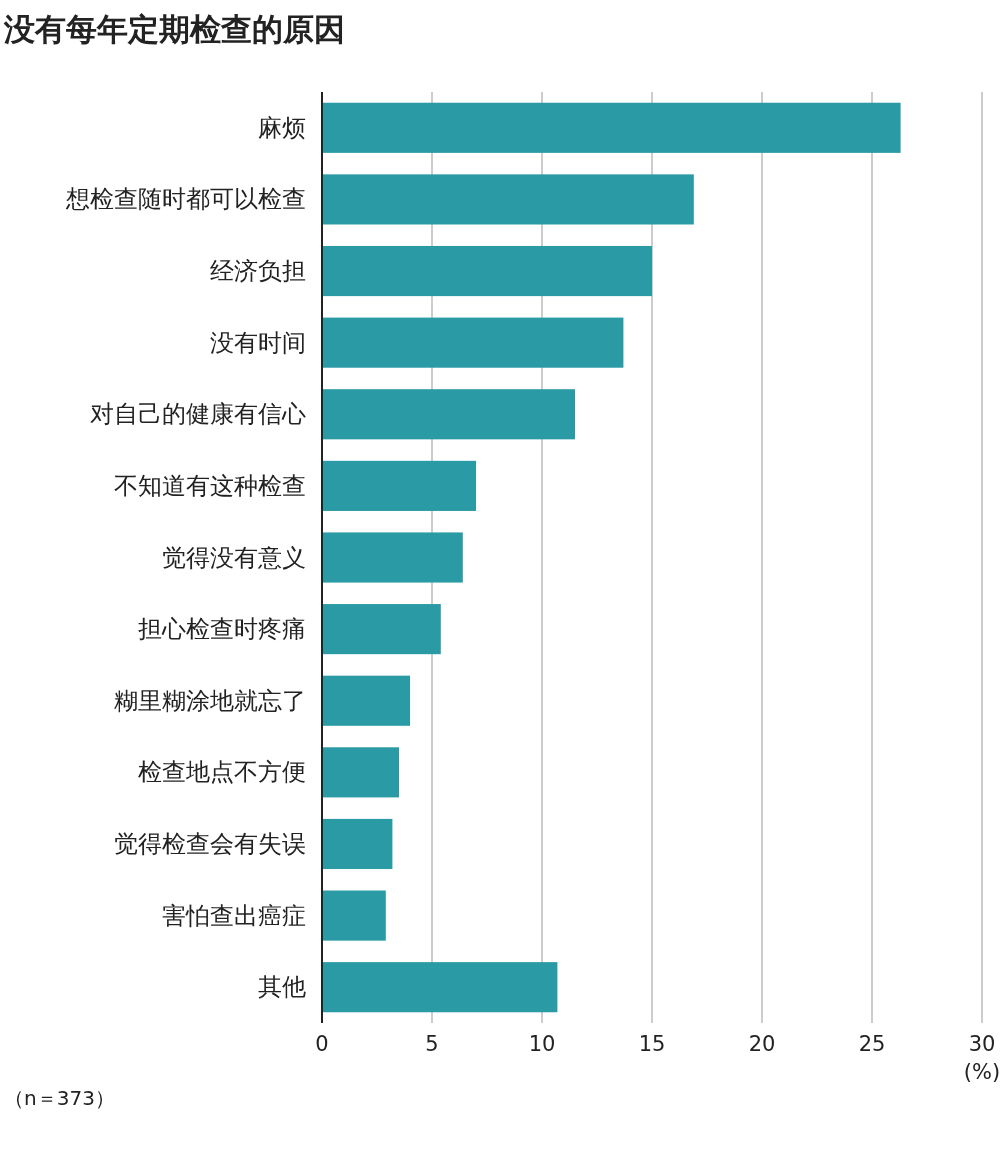 The height and width of the screenshot is (1174, 1000). What do you see at coordinates (210, 700) in the screenshot?
I see `y-tick-label: 糊里糊涂地就忘了` at bounding box center [210, 700].